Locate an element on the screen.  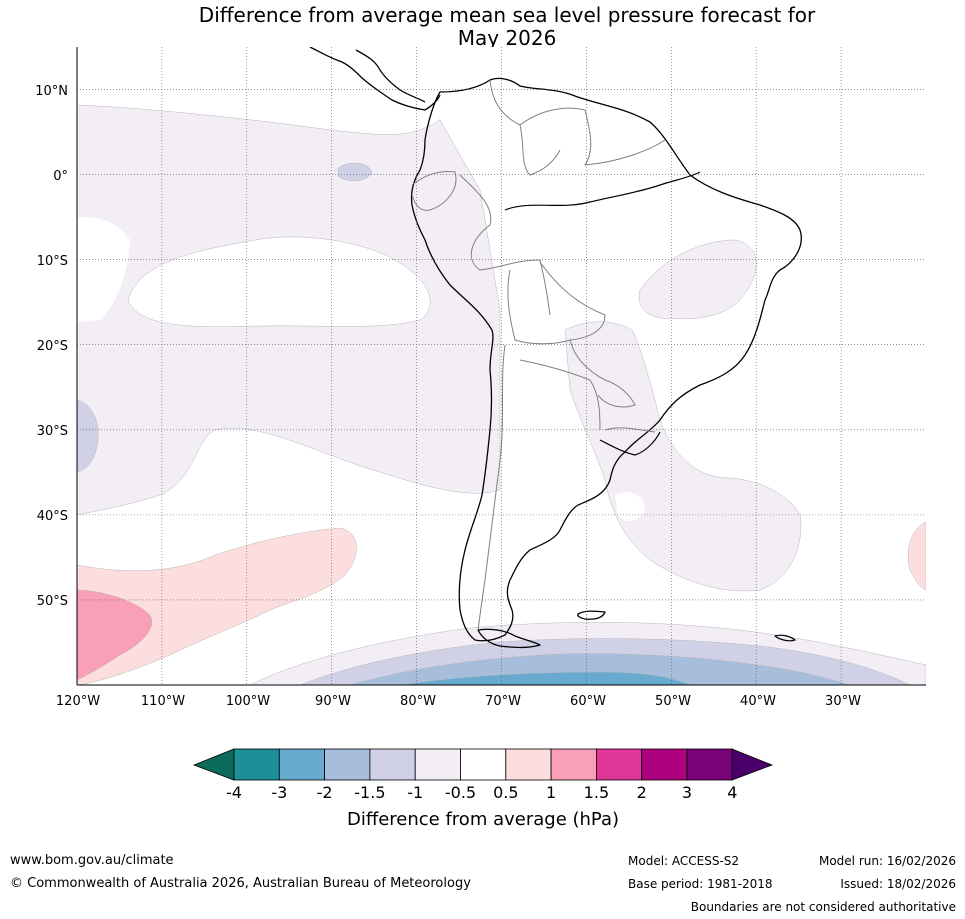
colorbar-tick-label: 1 is located at coordinates (551, 792).